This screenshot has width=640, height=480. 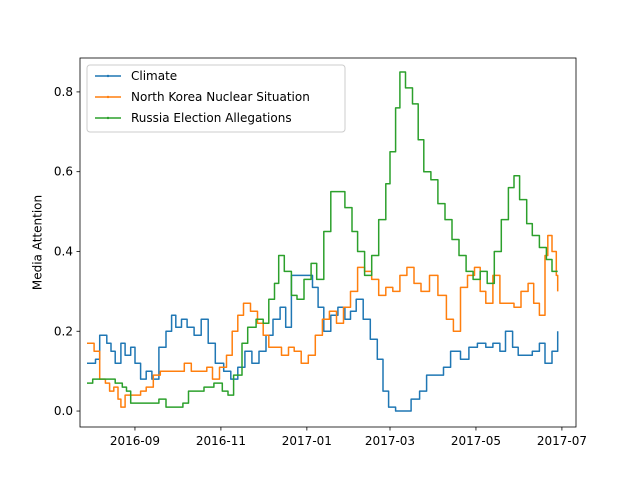 What do you see at coordinates (390, 441) in the screenshot?
I see `x-tick-label: 2017-03` at bounding box center [390, 441].